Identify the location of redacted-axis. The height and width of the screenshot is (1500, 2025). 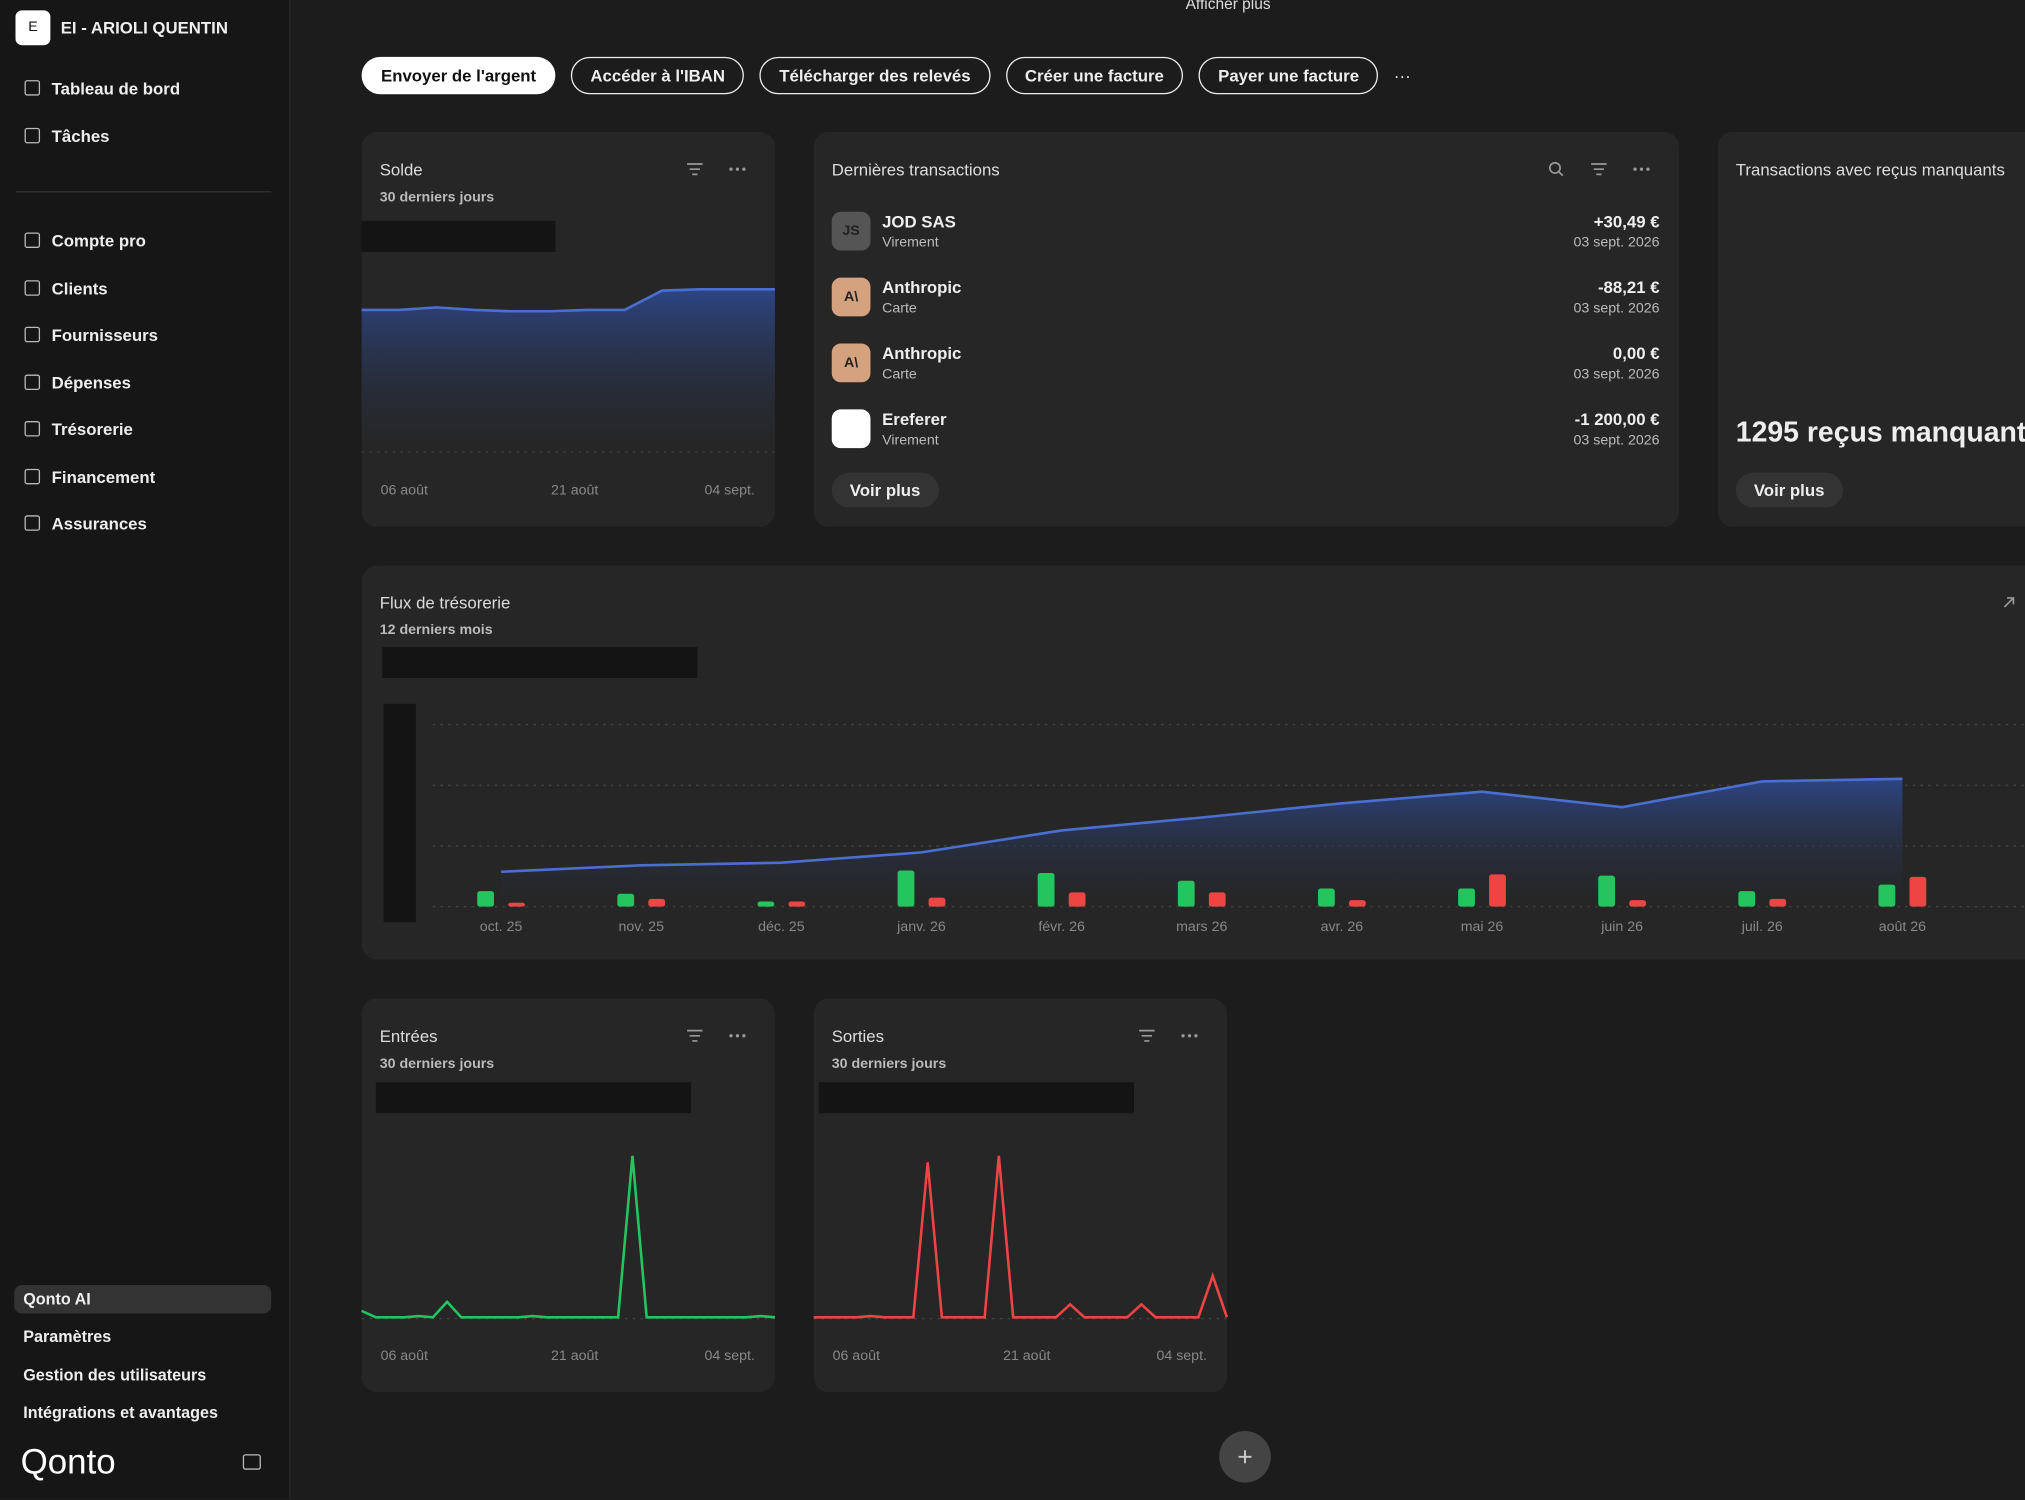
(399, 813).